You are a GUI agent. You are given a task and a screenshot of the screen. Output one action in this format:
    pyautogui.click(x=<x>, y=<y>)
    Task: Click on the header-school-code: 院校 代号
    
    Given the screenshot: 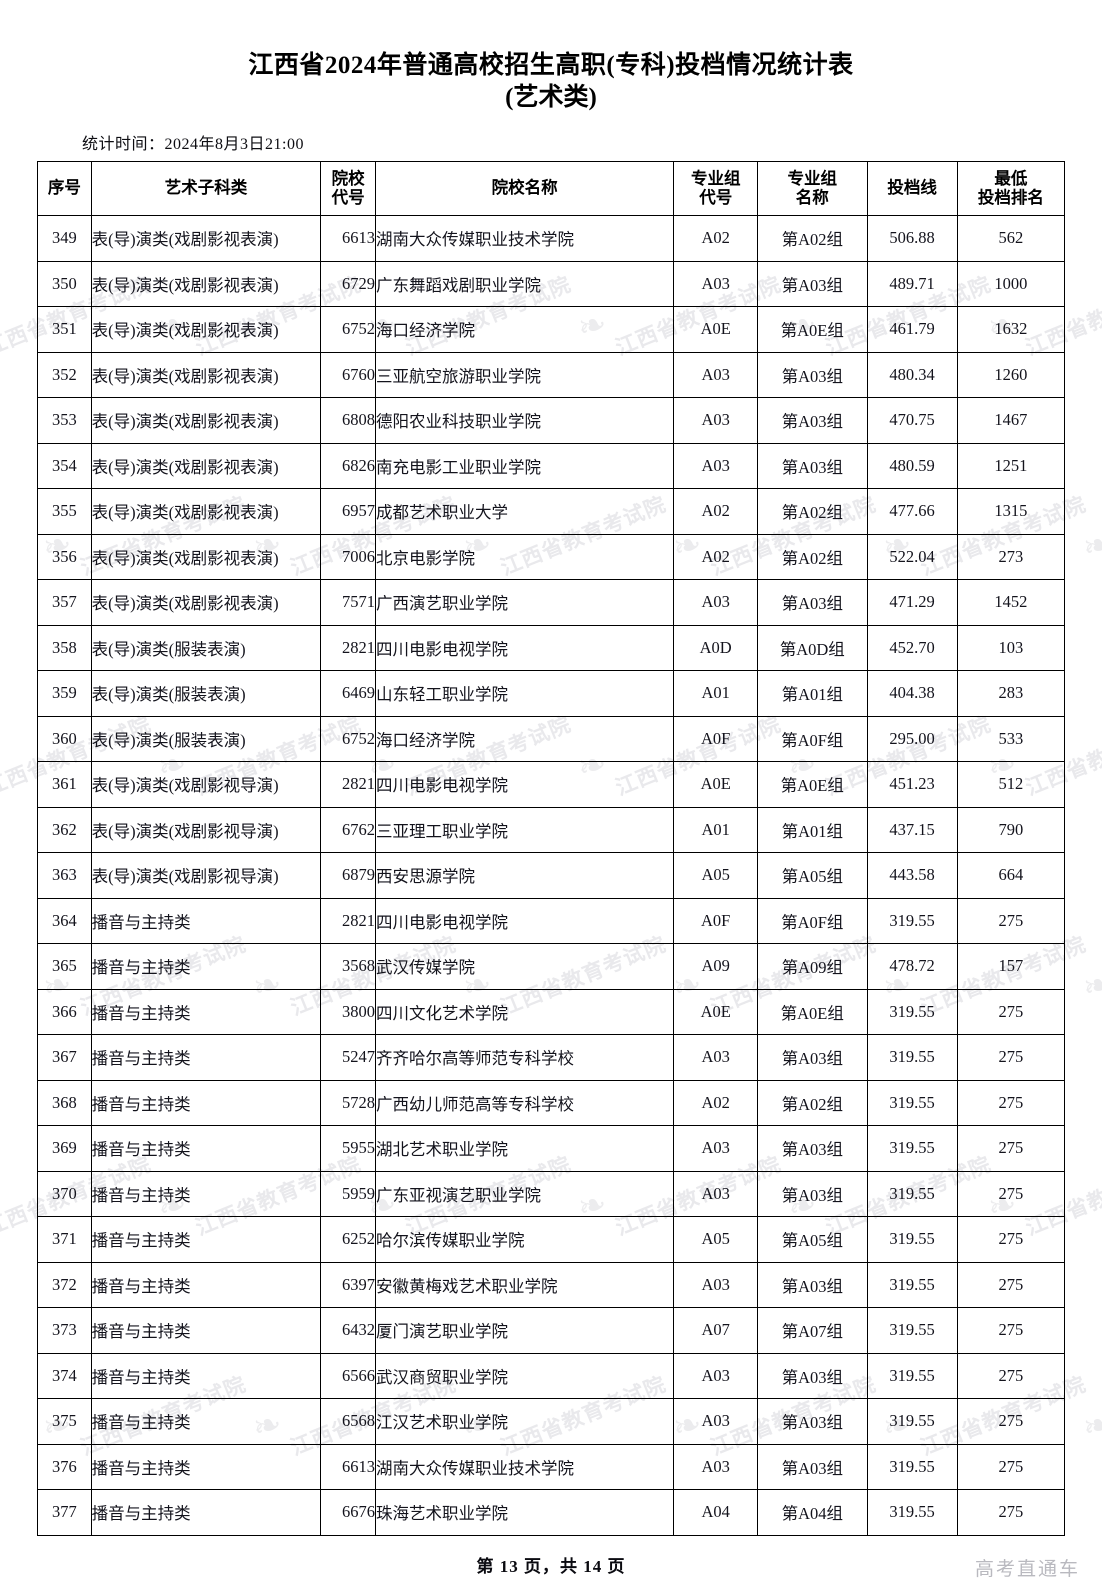 What is the action you would take?
    pyautogui.click(x=348, y=188)
    